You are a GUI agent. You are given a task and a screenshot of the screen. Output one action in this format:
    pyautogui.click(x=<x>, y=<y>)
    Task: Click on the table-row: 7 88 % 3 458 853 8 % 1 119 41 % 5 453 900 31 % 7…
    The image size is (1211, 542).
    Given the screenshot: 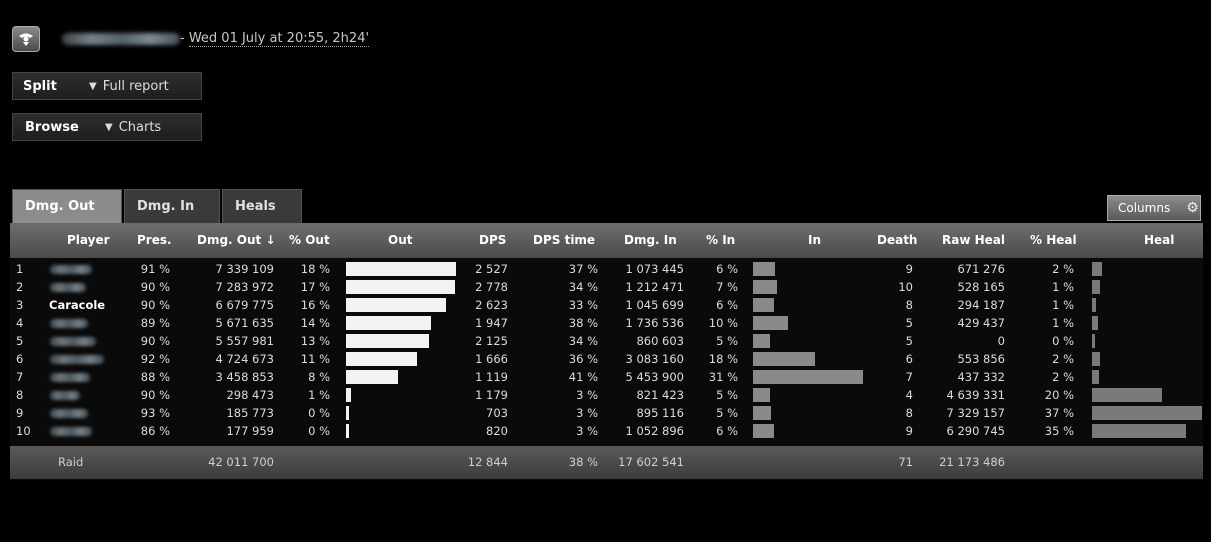 What is the action you would take?
    pyautogui.click(x=606, y=377)
    